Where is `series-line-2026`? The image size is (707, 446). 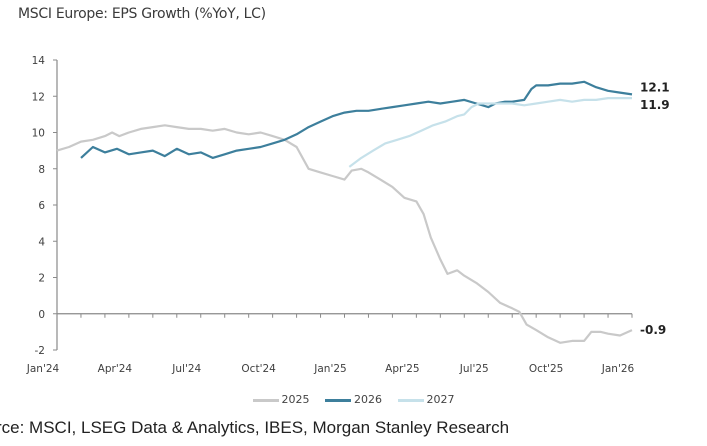 series-line-2026 is located at coordinates (356, 119).